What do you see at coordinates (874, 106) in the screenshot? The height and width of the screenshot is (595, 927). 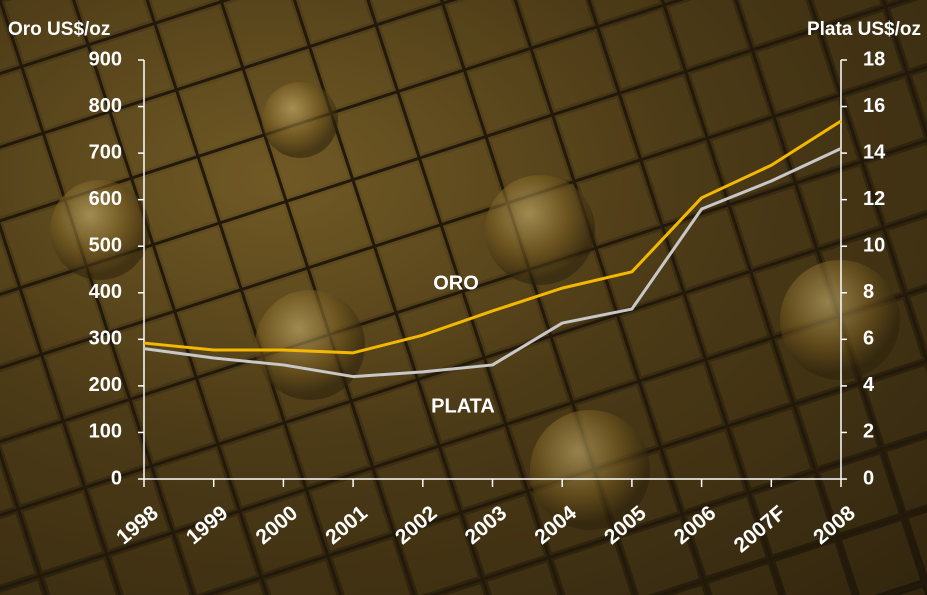 I see `y2-tick-label: 16` at bounding box center [874, 106].